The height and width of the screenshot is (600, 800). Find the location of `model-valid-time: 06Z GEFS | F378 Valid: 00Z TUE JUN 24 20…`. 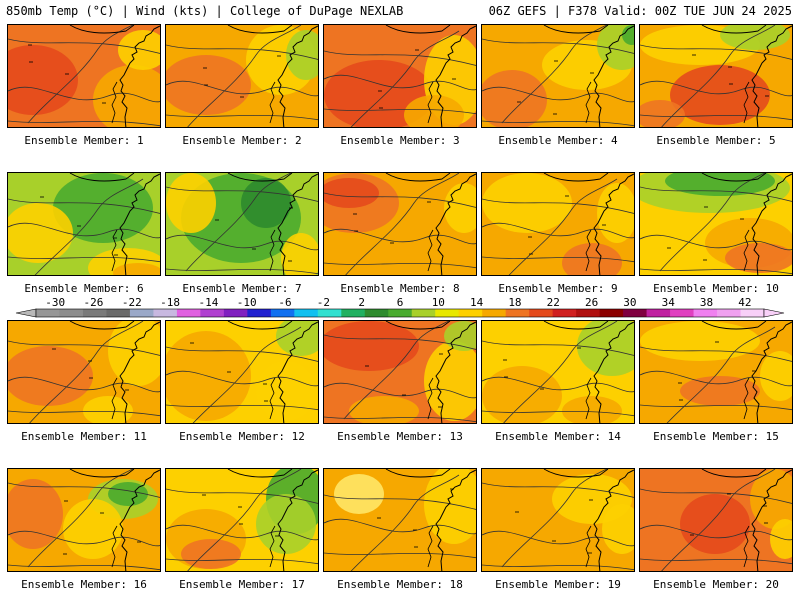

model-valid-time: 06Z GEFS | F378 Valid: 00Z TUE JUN 24 20… is located at coordinates (640, 11).